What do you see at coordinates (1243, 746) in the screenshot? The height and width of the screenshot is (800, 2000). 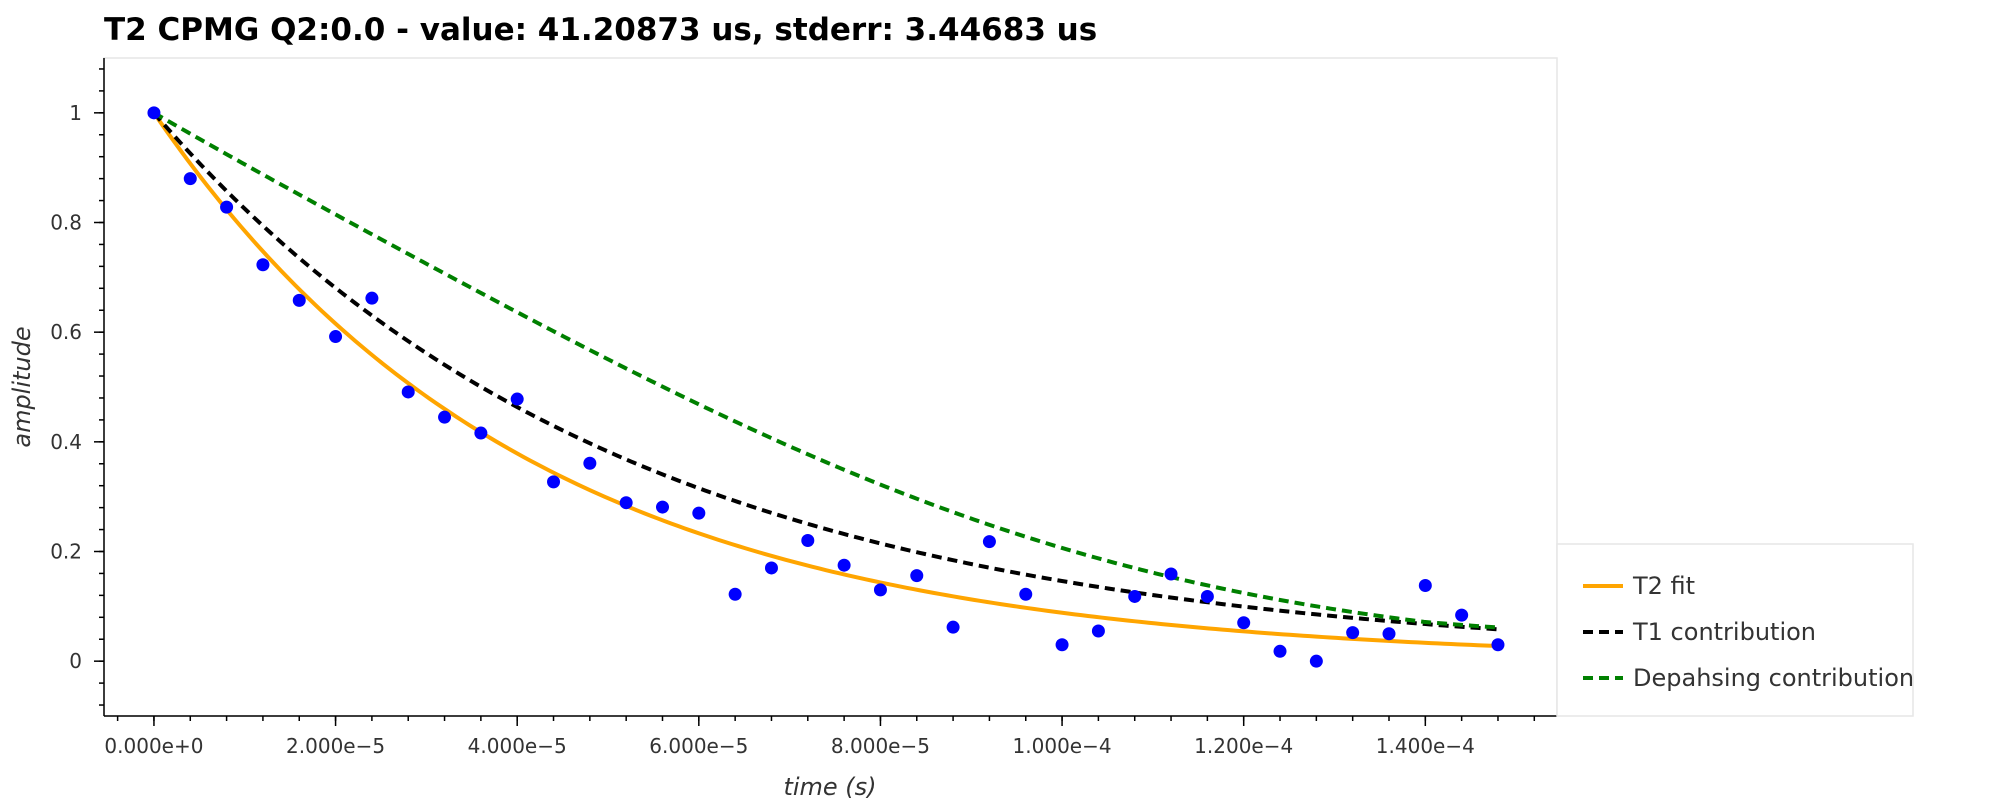 I see `x-tick-label: 1.200e−4` at bounding box center [1243, 746].